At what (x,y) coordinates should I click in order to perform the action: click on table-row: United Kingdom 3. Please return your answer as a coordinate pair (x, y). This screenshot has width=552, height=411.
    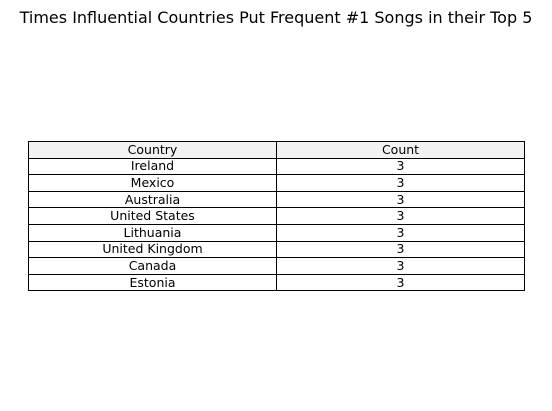
    Looking at the image, I should click on (277, 249).